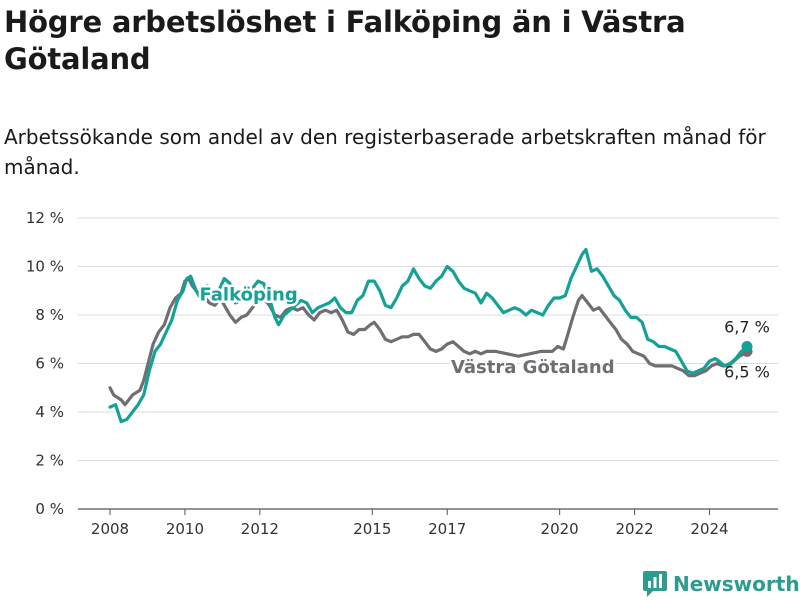 The height and width of the screenshot is (600, 800). Describe the element at coordinates (483, 331) in the screenshot. I see `series-labels: Falköping Västra Götaland 6,7 % 6,5 %` at that location.